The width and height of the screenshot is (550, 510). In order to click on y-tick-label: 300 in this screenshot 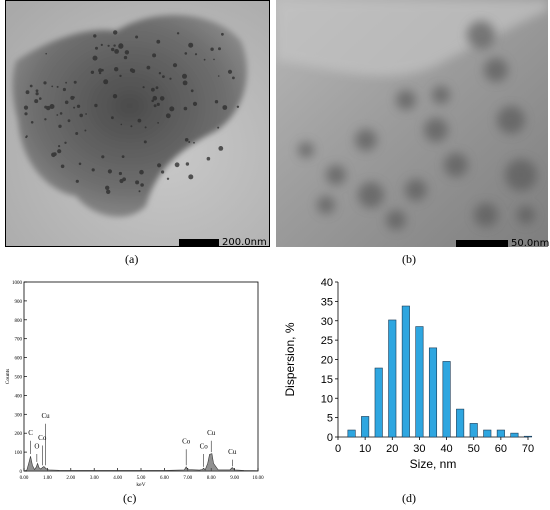, I will do `click(19, 415)`.